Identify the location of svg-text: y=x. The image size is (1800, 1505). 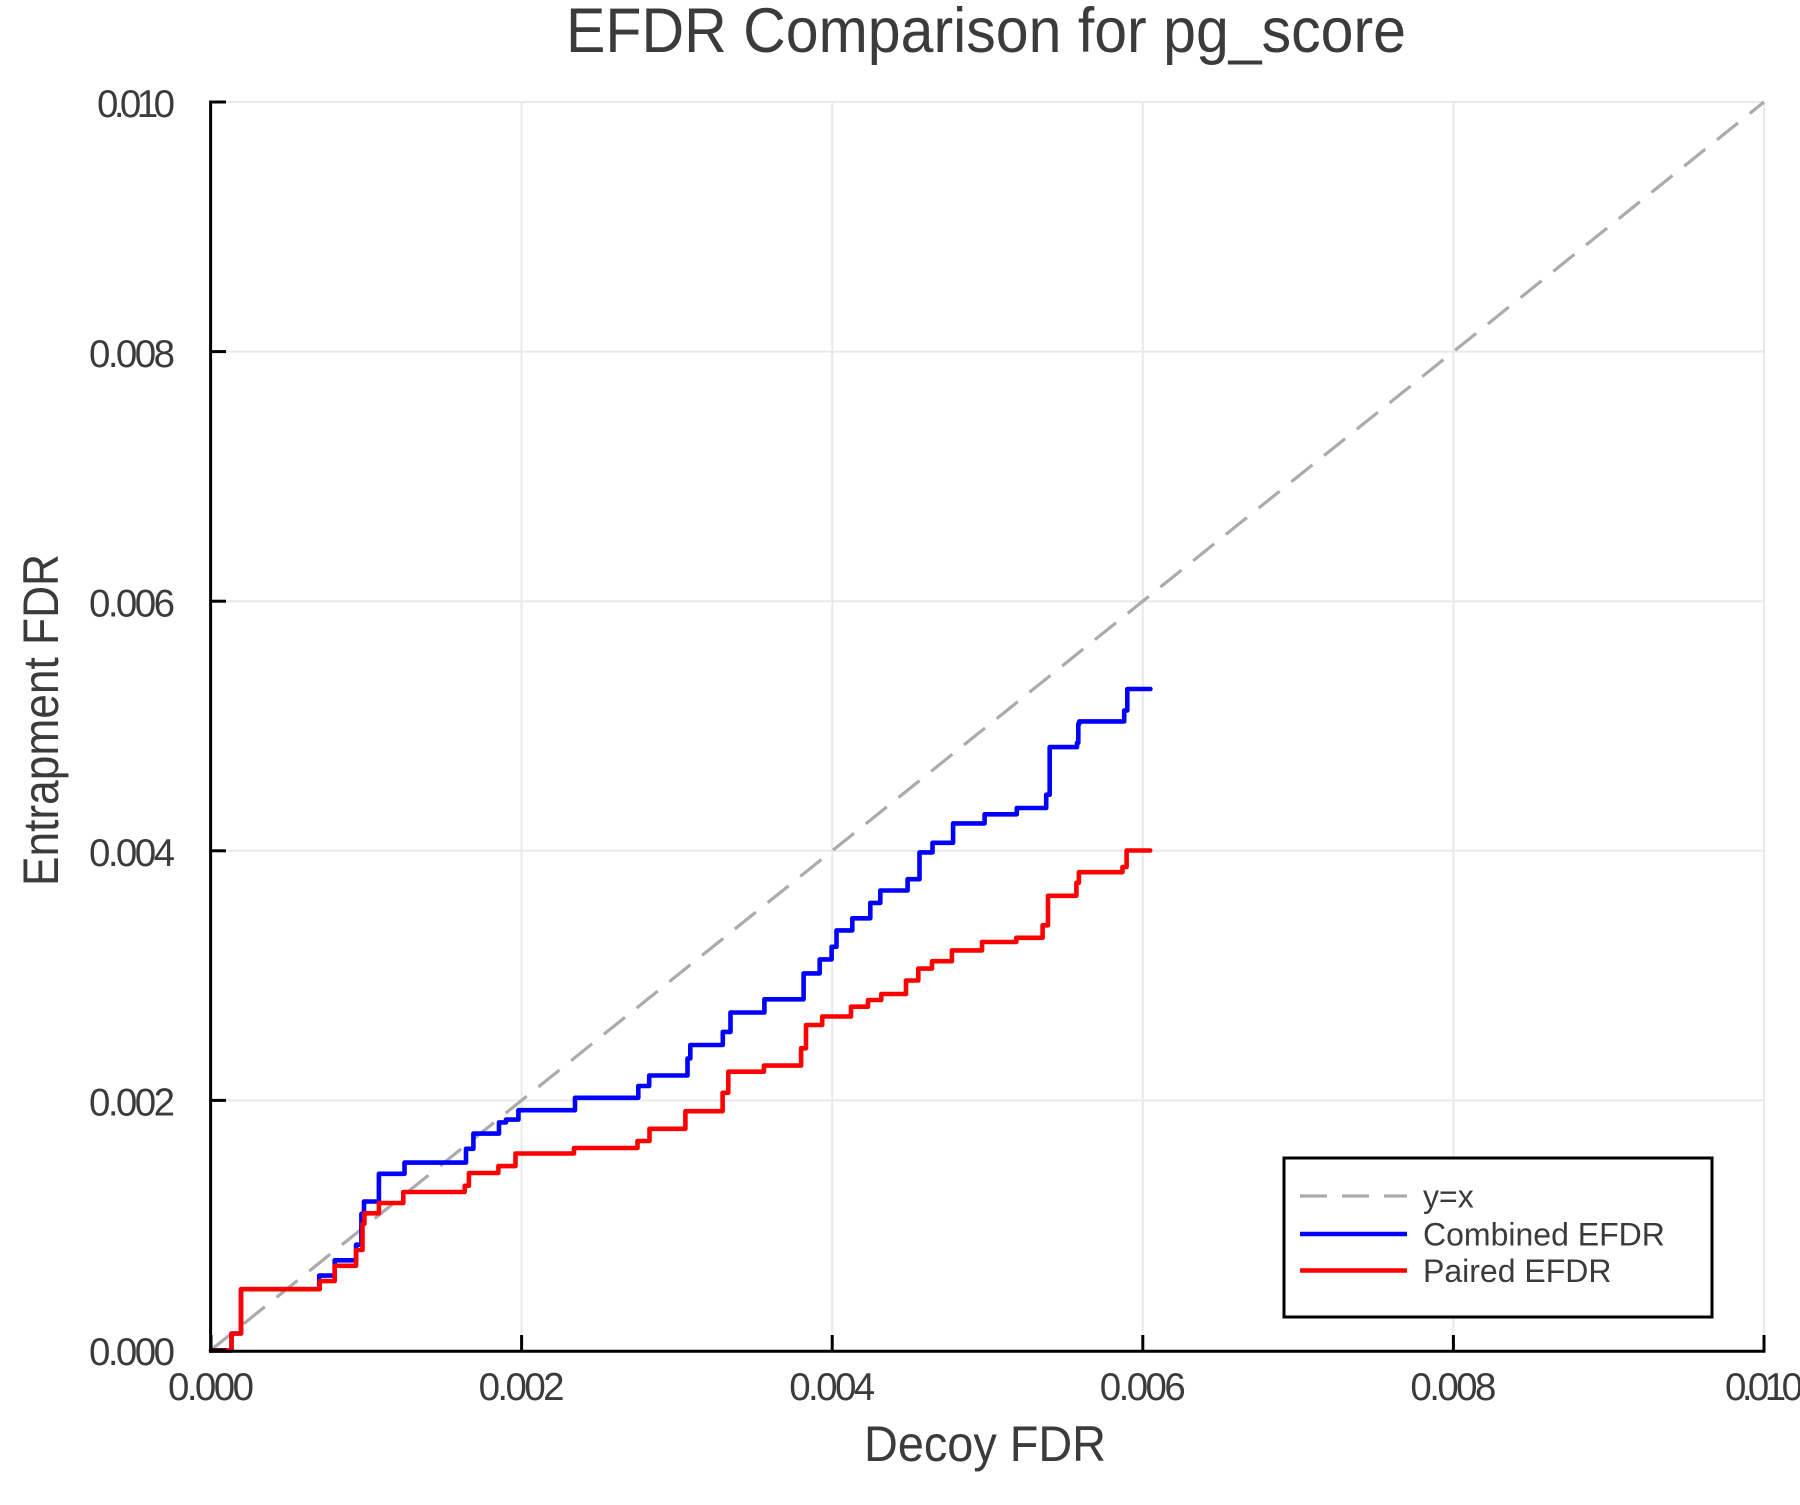
(1448, 1197).